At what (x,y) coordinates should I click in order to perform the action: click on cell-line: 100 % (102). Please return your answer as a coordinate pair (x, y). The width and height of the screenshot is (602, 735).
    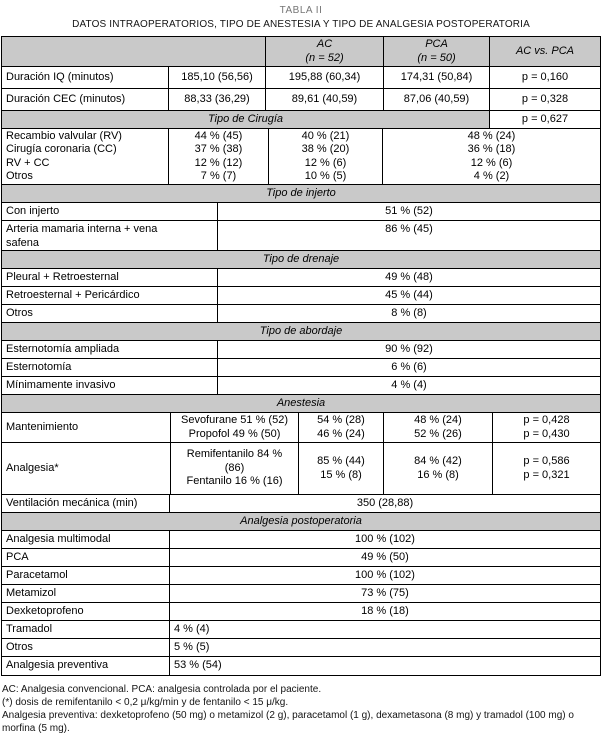
    Looking at the image, I should click on (385, 574).